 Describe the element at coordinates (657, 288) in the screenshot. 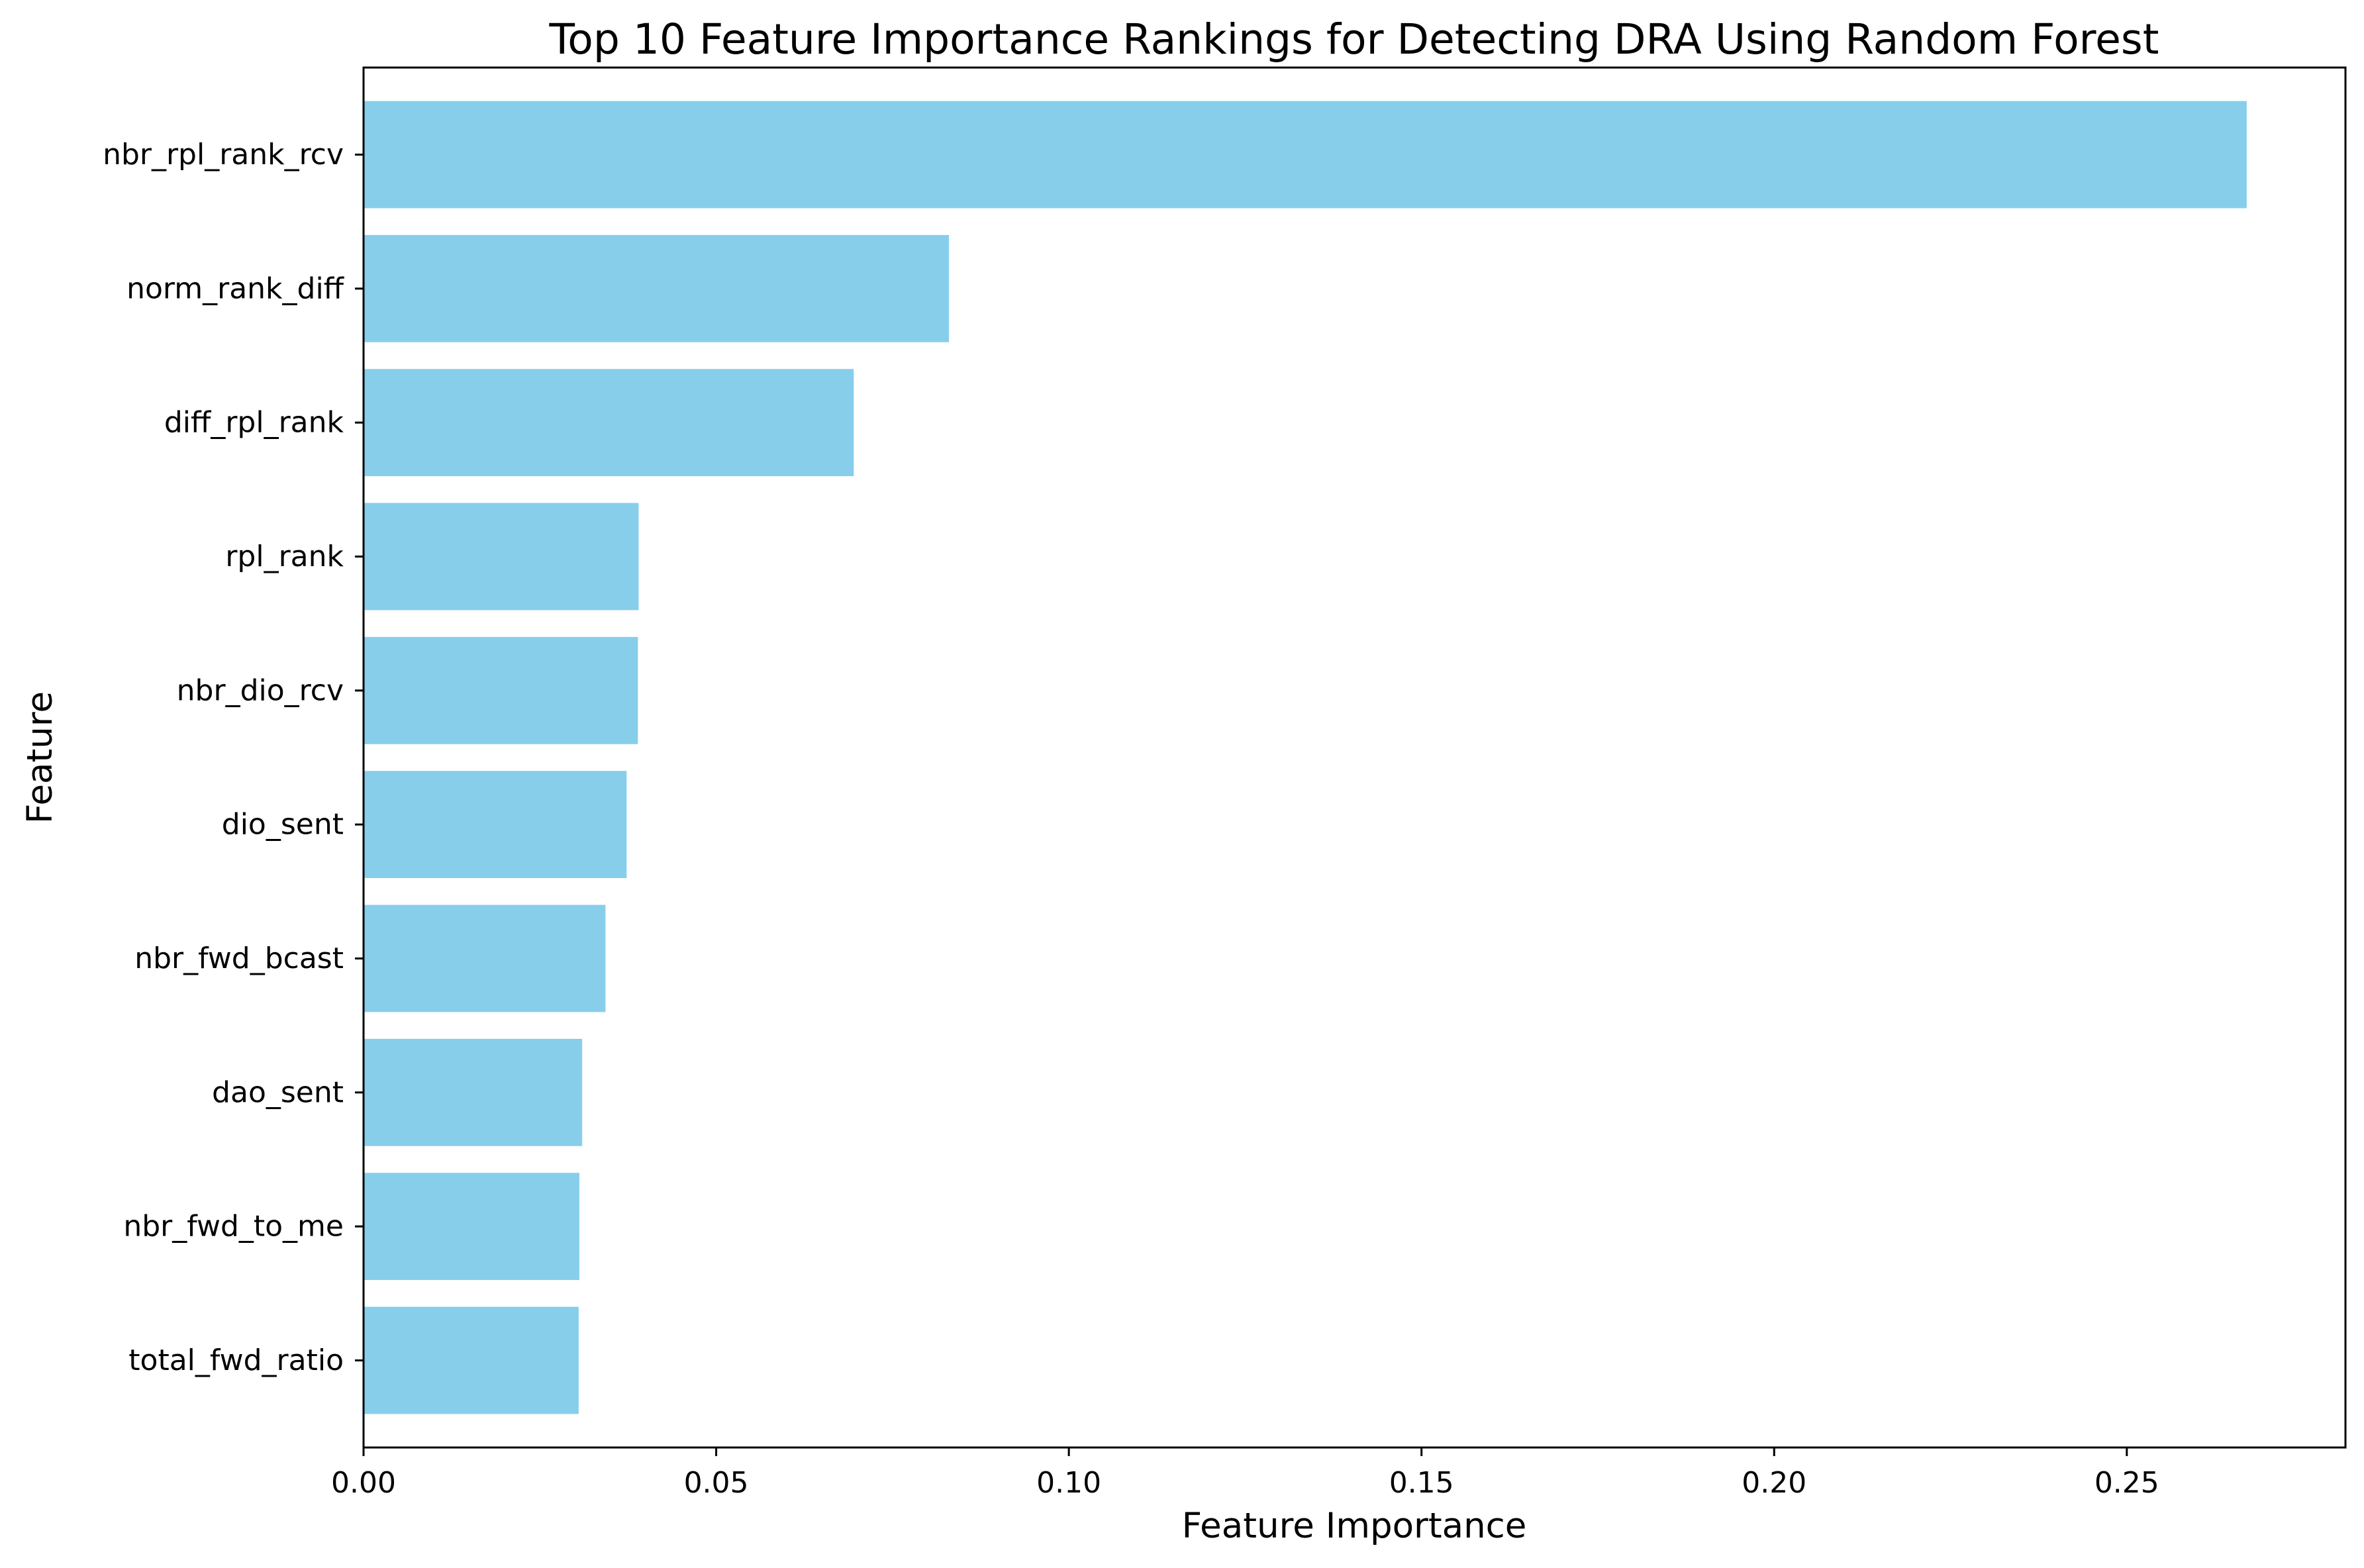

I see `bar-norm-rank-diff` at that location.